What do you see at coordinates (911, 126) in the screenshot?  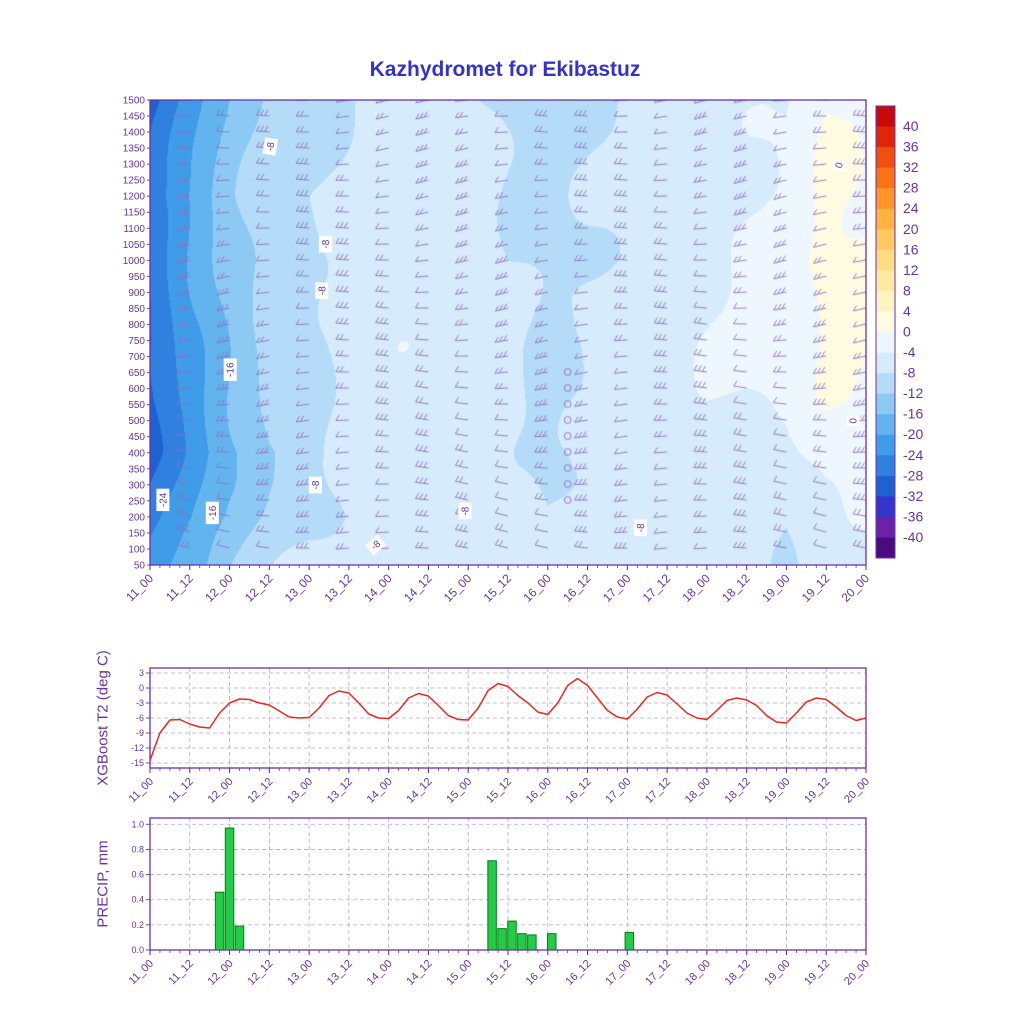 I see `colorbar-tick-label: 40` at bounding box center [911, 126].